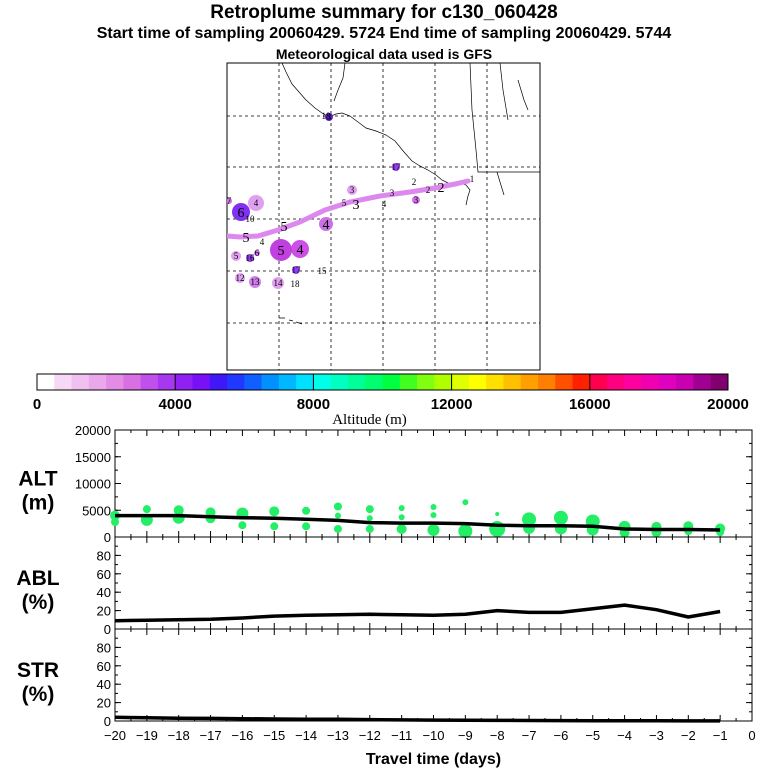  Describe the element at coordinates (560, 735) in the screenshot. I see `x-tick-label: −6` at that location.